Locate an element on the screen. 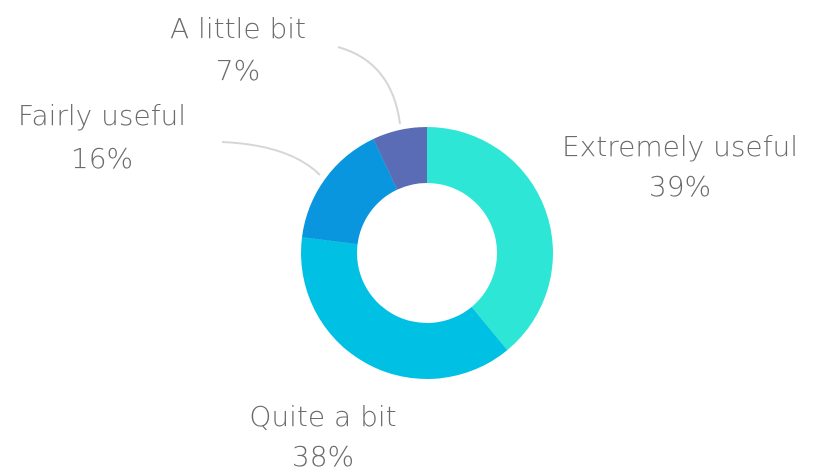 This screenshot has height=473, width=827. value-extremely-useful: 39% is located at coordinates (680, 186).